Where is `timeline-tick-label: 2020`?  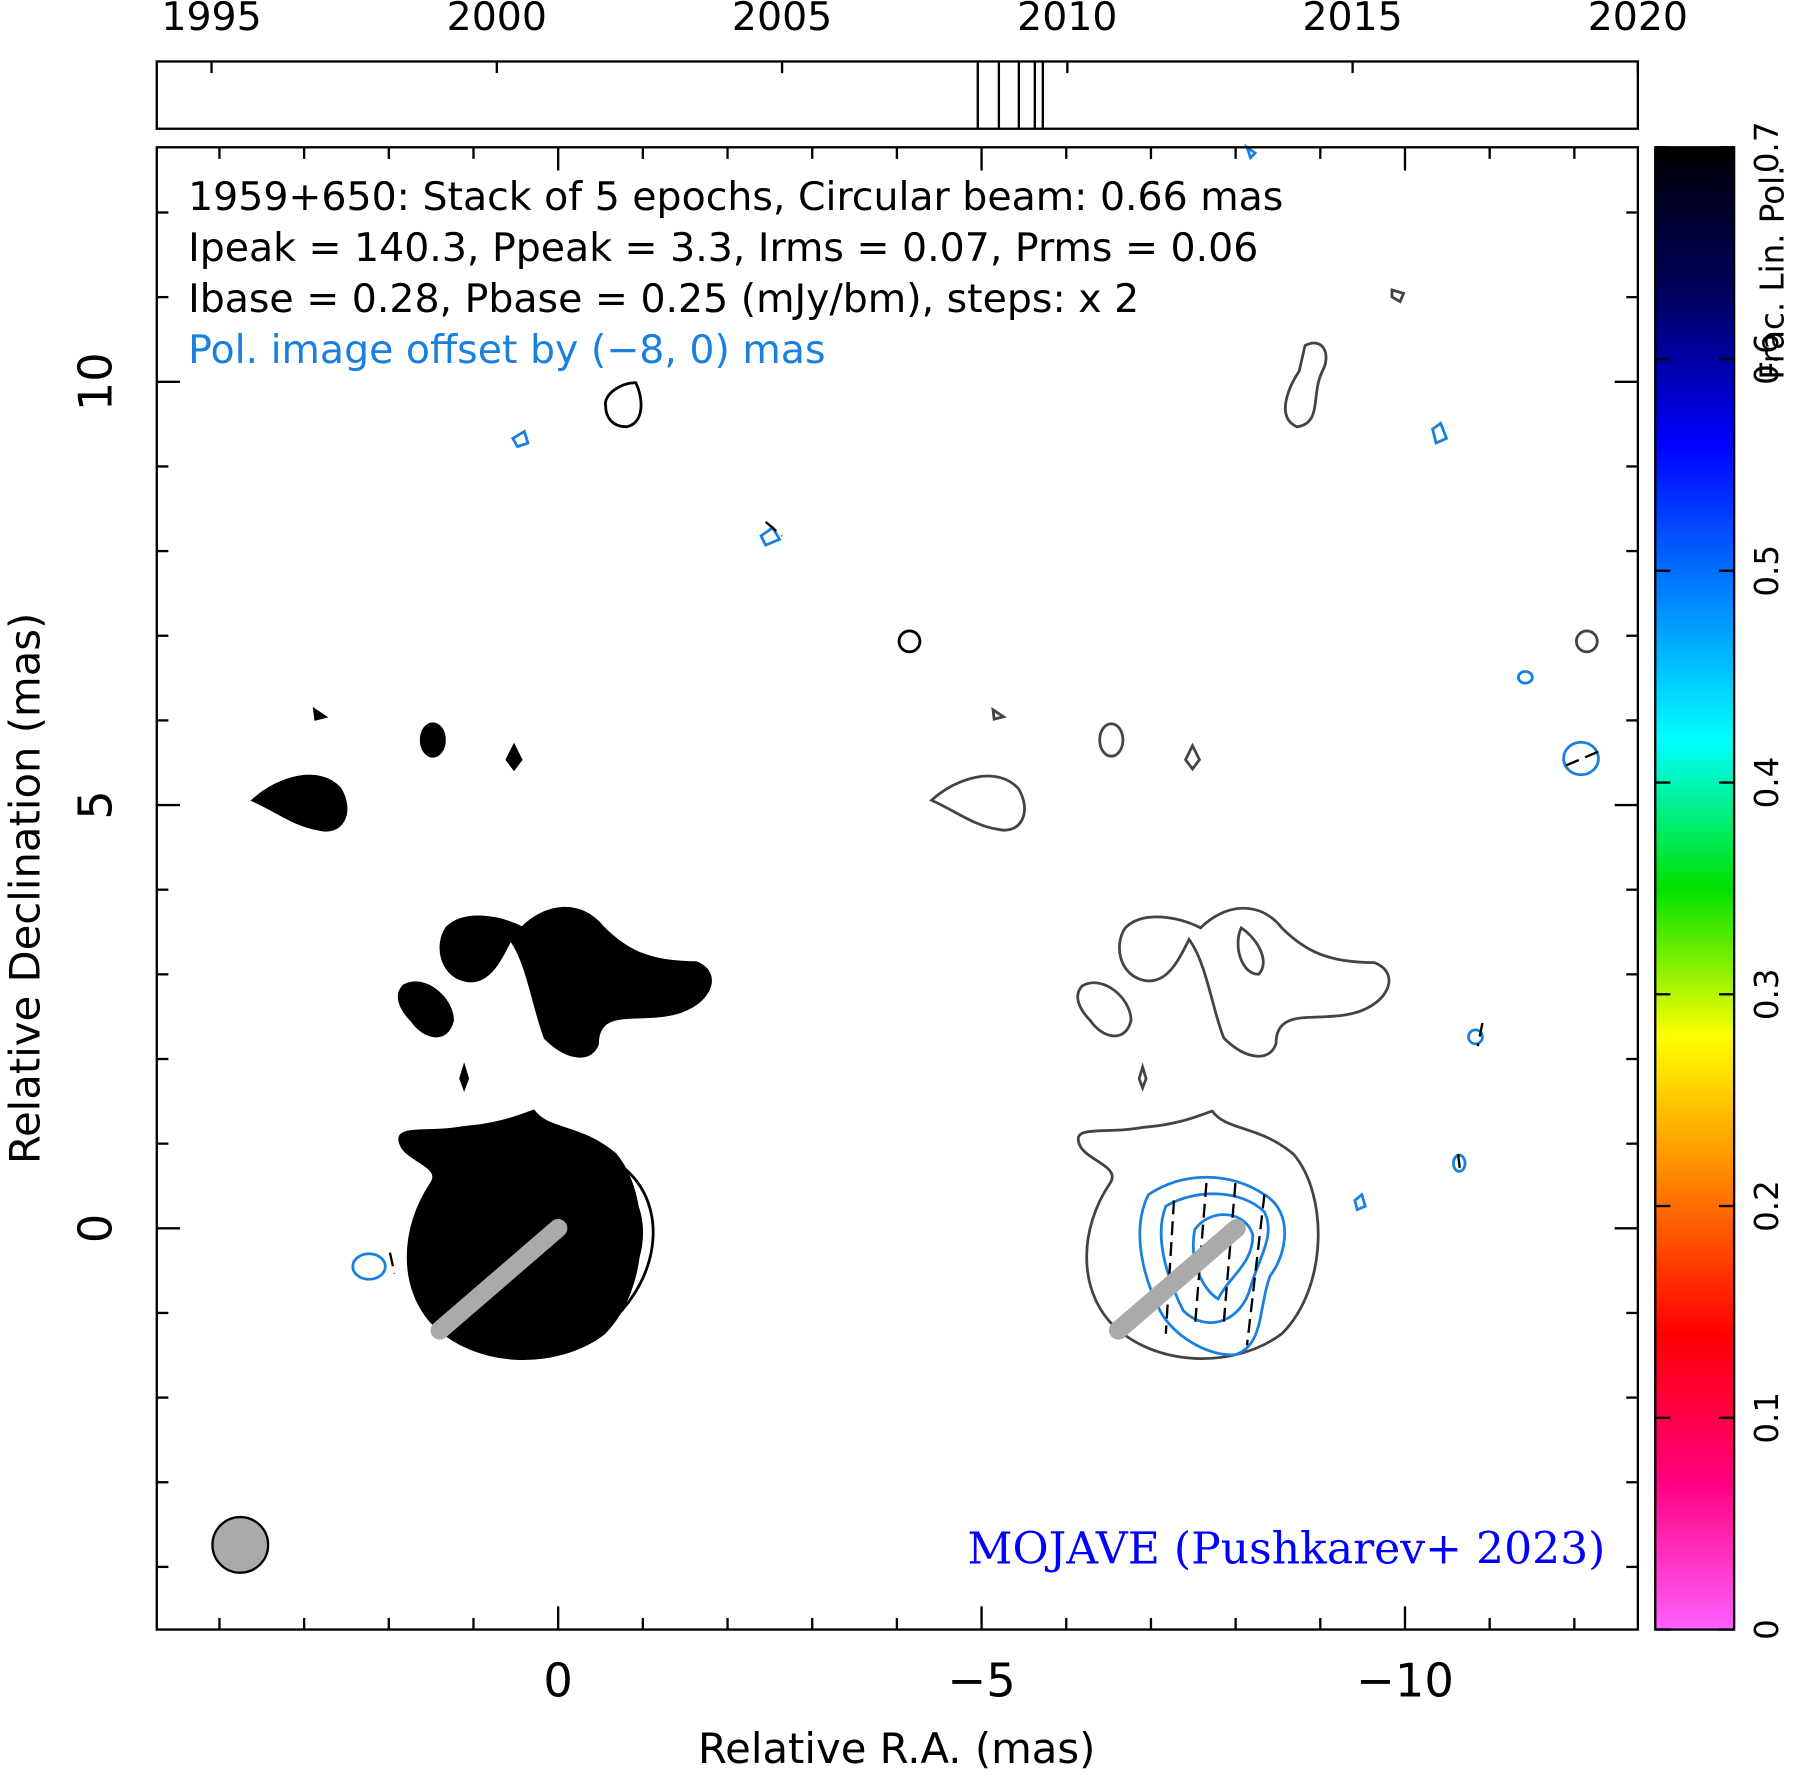 timeline-tick-label: 2020 is located at coordinates (1638, 20).